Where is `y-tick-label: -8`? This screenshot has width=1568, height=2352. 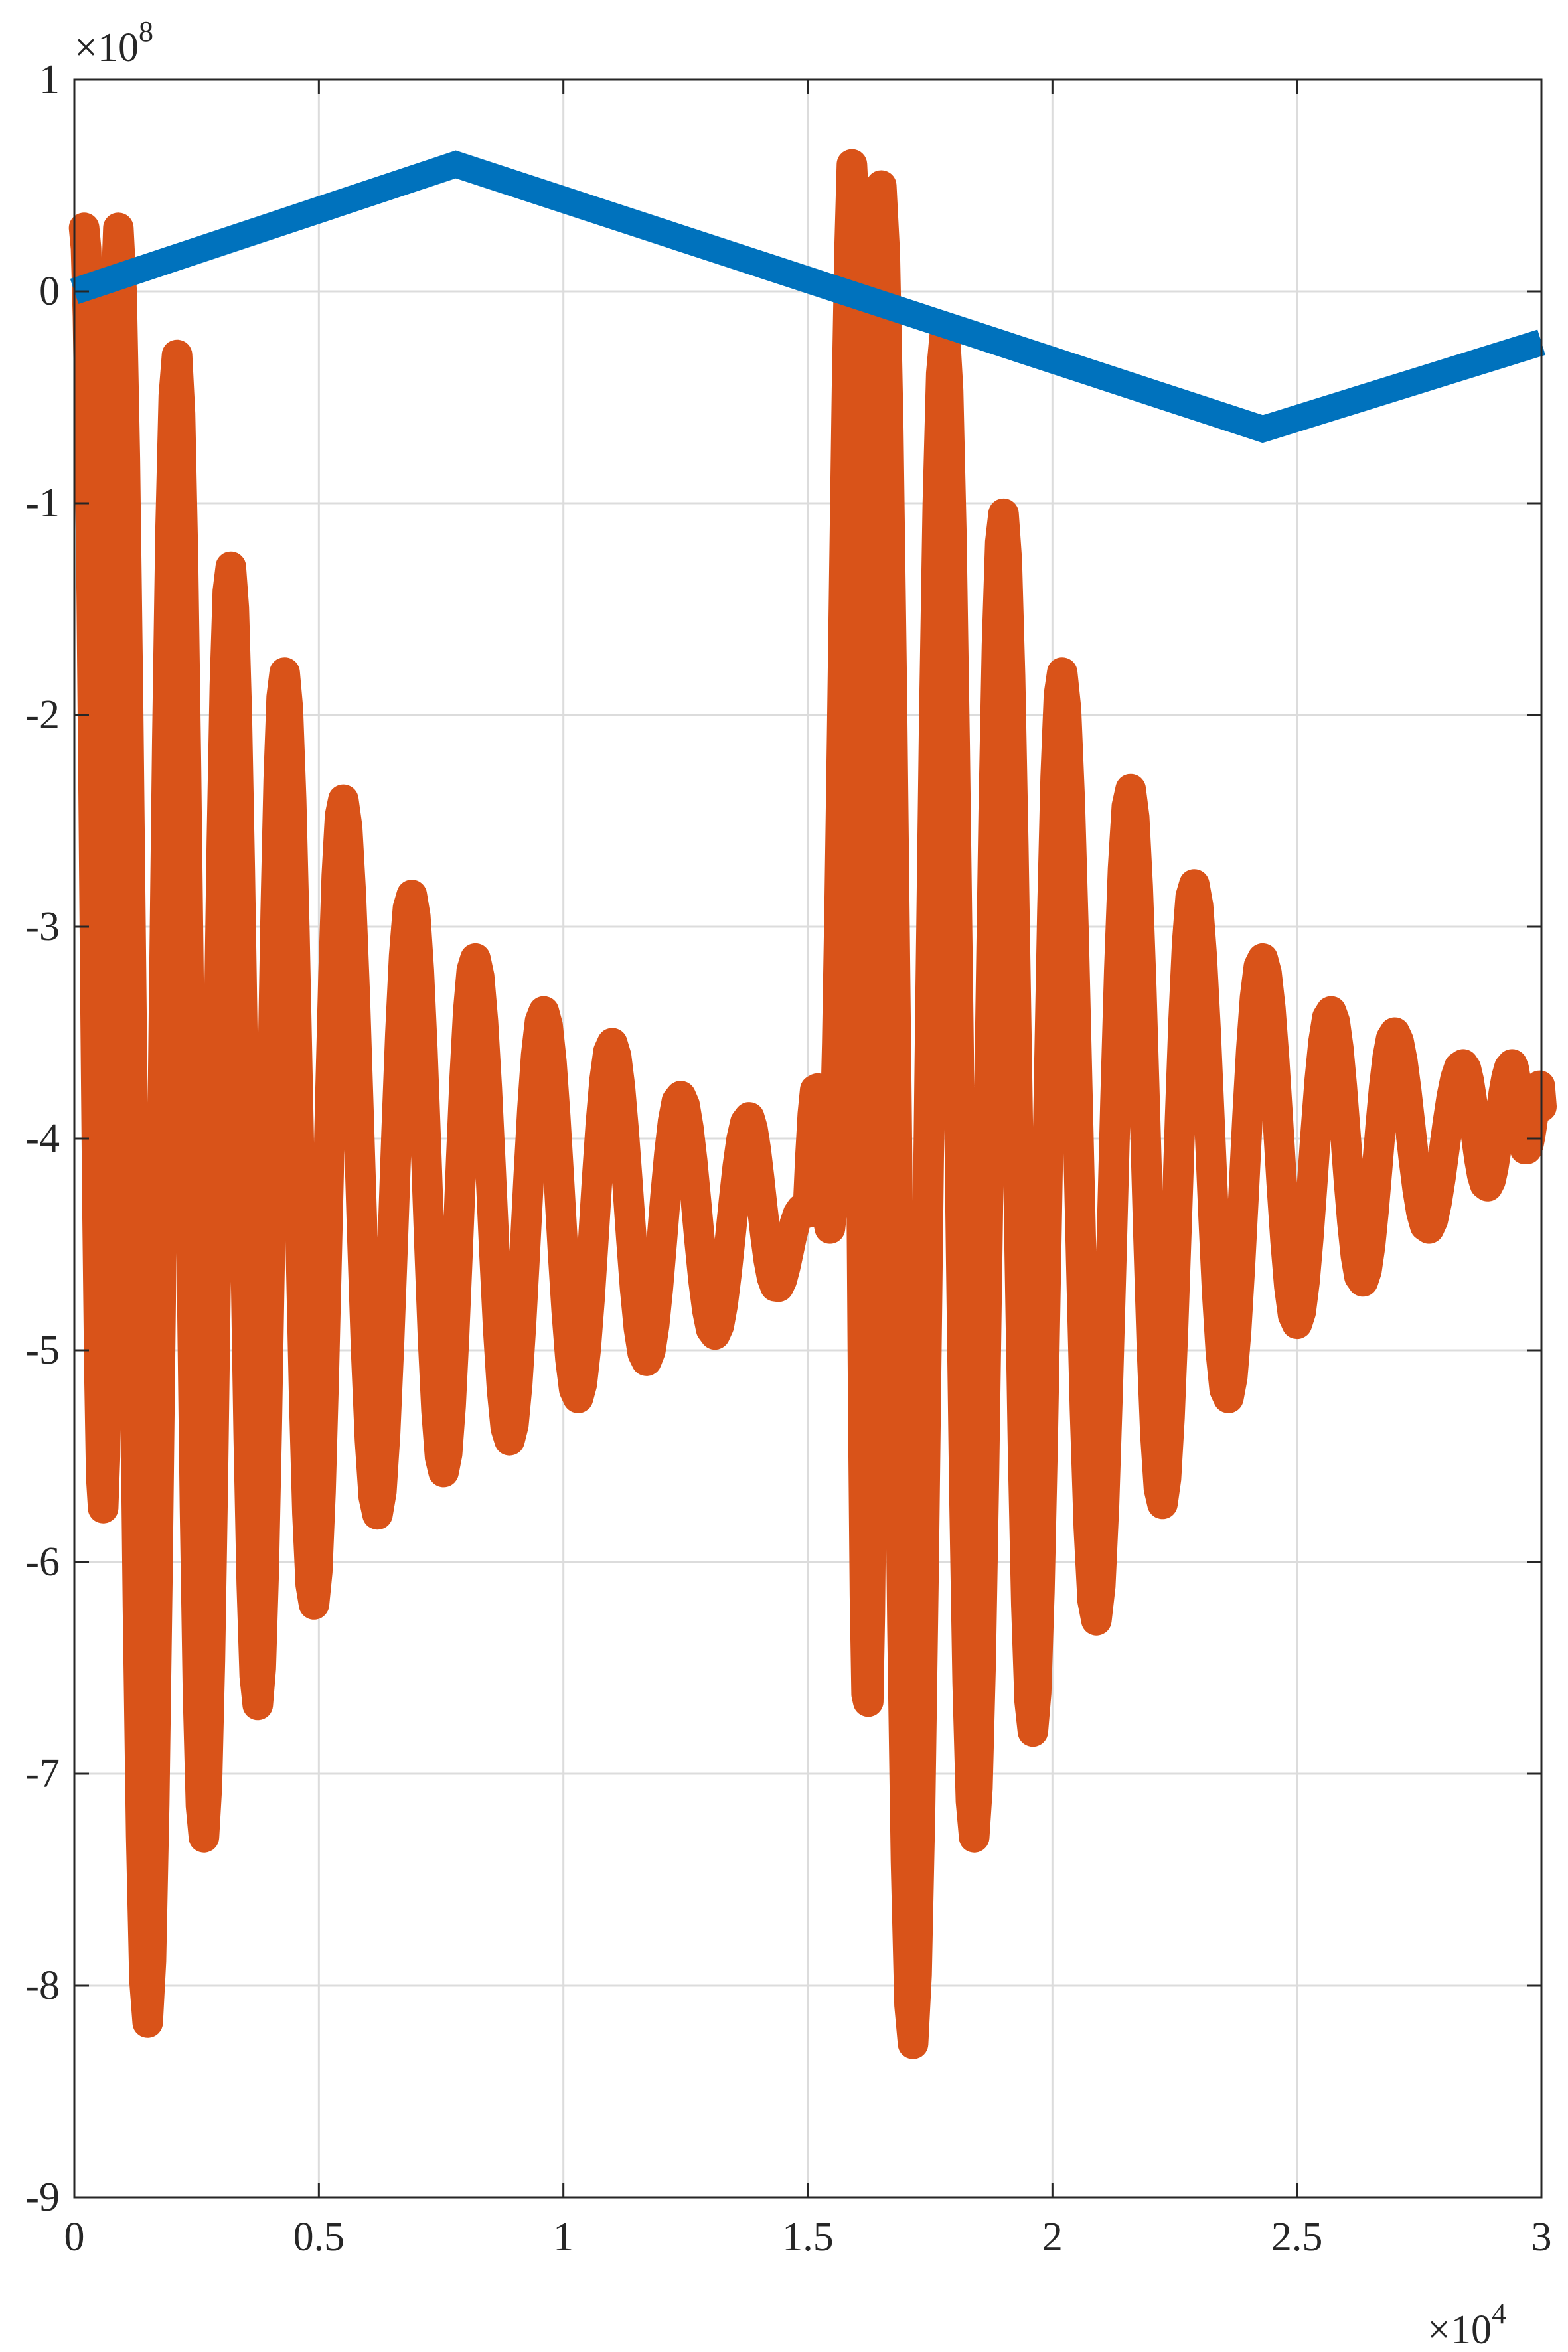 y-tick-label: -8 is located at coordinates (42, 1986).